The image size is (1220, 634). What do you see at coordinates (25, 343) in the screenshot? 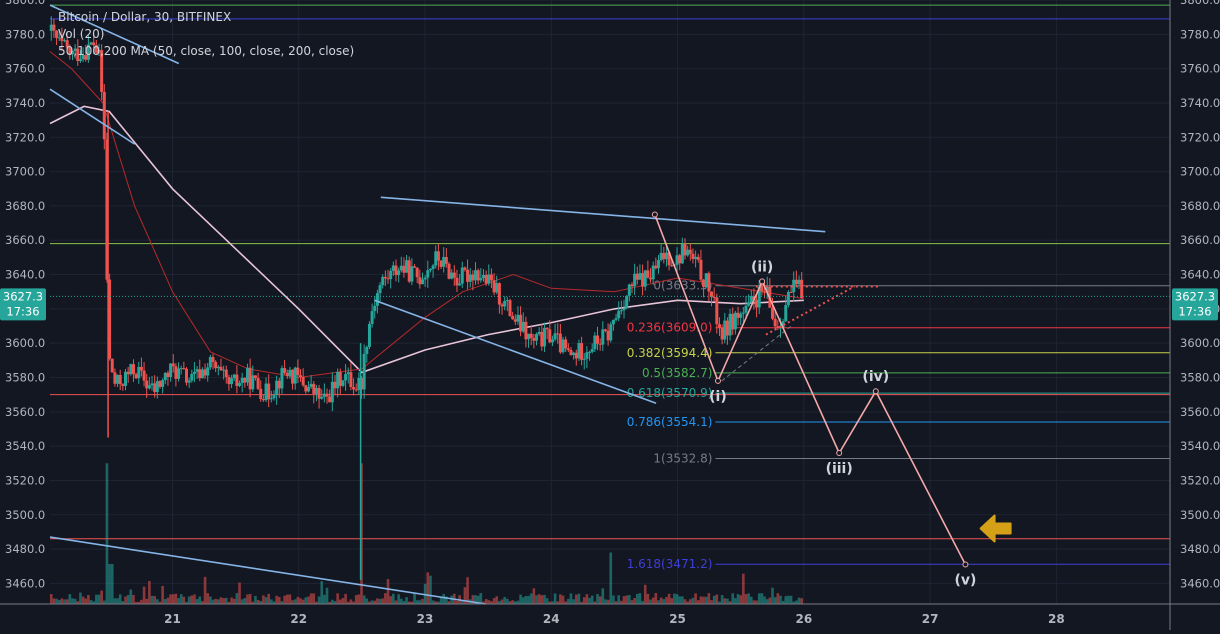
I see `y-tick-label-left: 3600.0` at bounding box center [25, 343].